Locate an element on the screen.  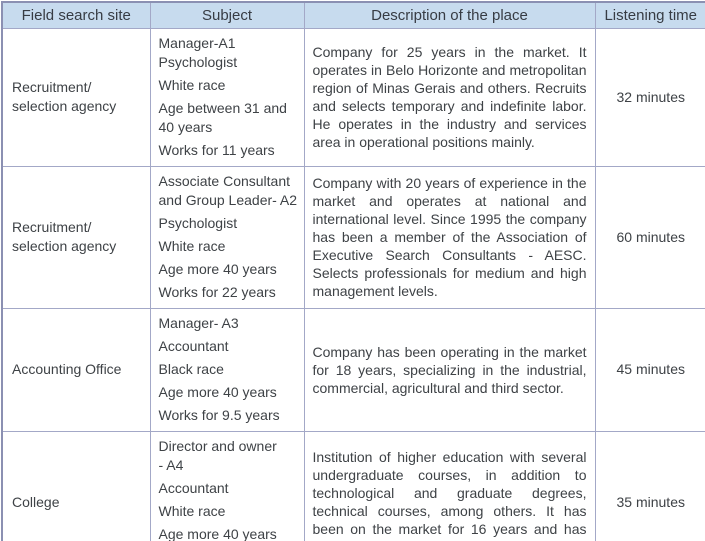
subject-paragraph: Black race is located at coordinates (191, 368).